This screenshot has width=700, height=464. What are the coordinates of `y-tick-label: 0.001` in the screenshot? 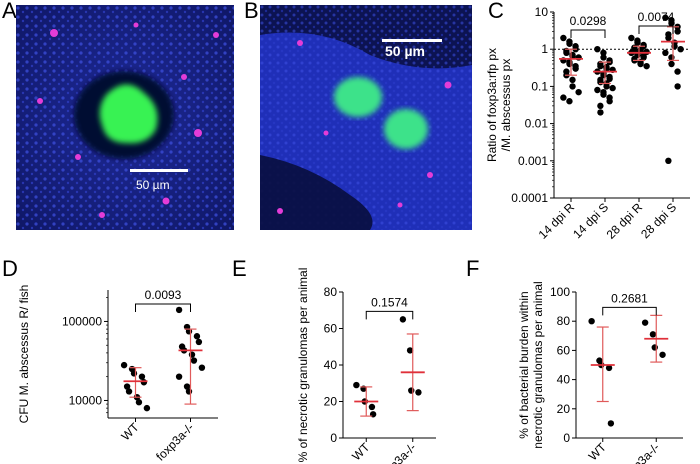 It's located at (533, 161).